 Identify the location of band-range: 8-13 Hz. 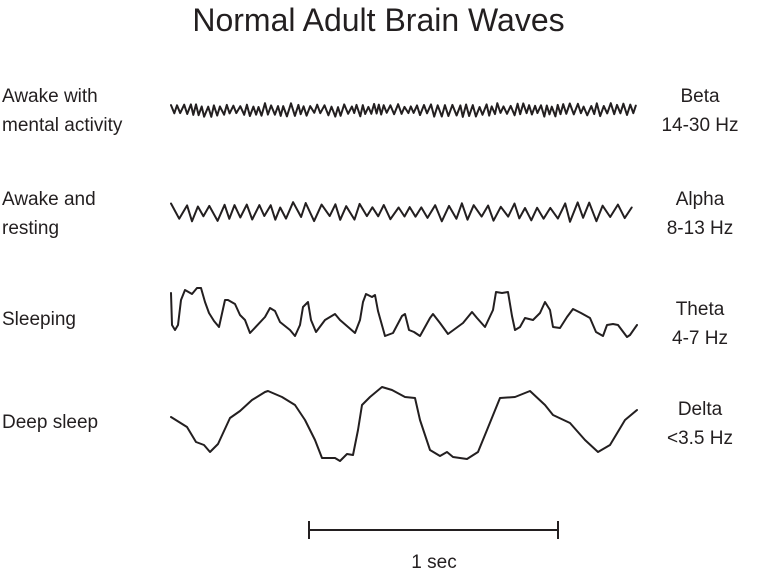
(700, 228).